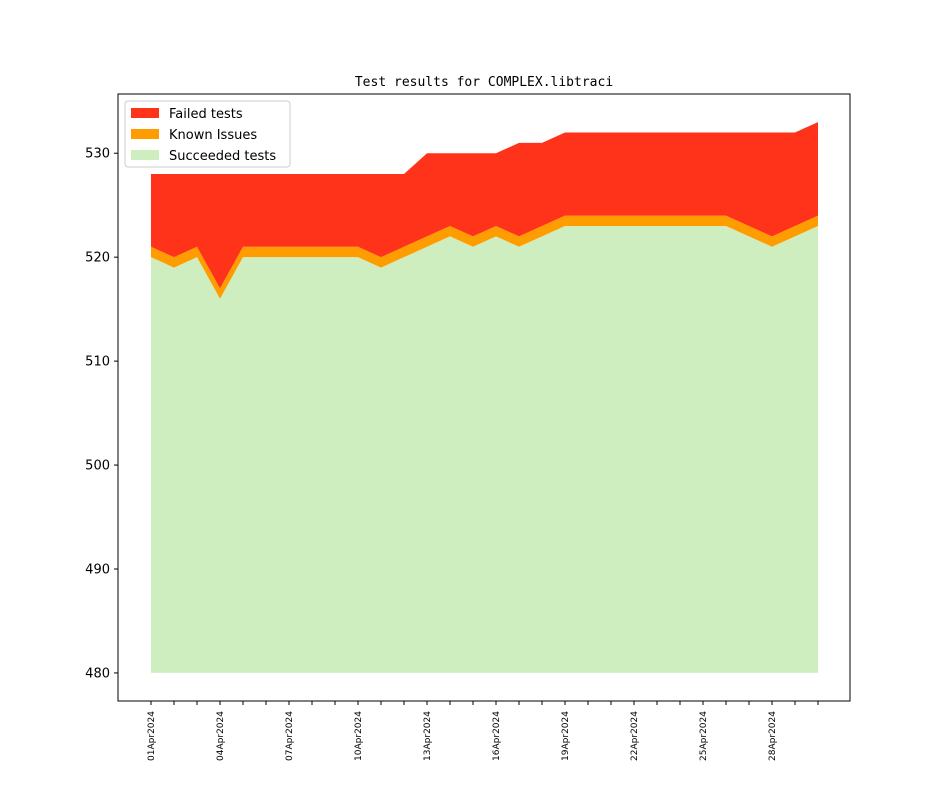  Describe the element at coordinates (221, 736) in the screenshot. I see `x-tick-label: 04Apr2024` at that location.